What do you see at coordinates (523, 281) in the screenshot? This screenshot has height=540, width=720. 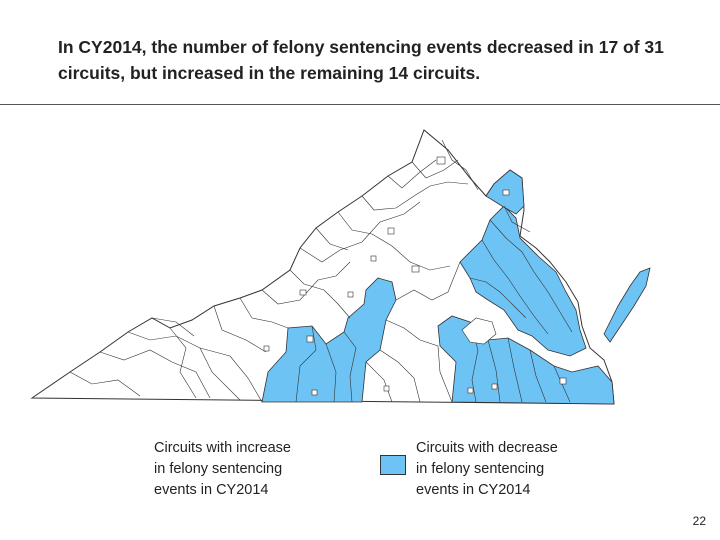 I see `circuit-region-central` at bounding box center [523, 281].